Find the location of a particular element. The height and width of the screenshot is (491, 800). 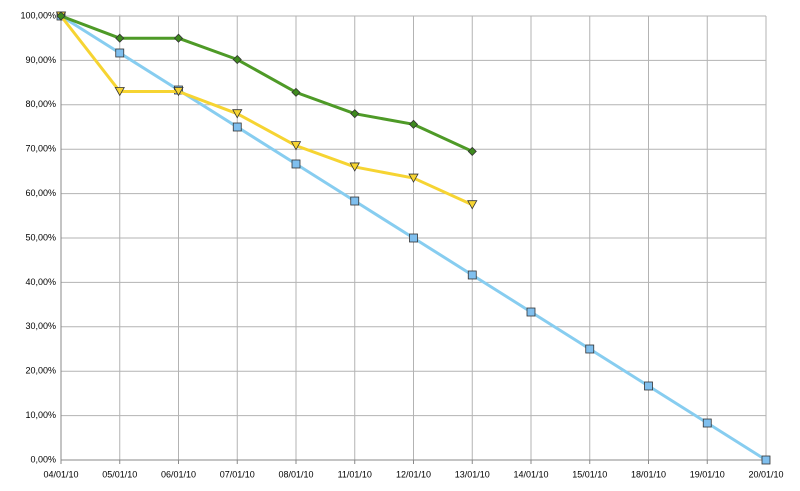

x-tick-label: 12/01/10 is located at coordinates (413, 474).